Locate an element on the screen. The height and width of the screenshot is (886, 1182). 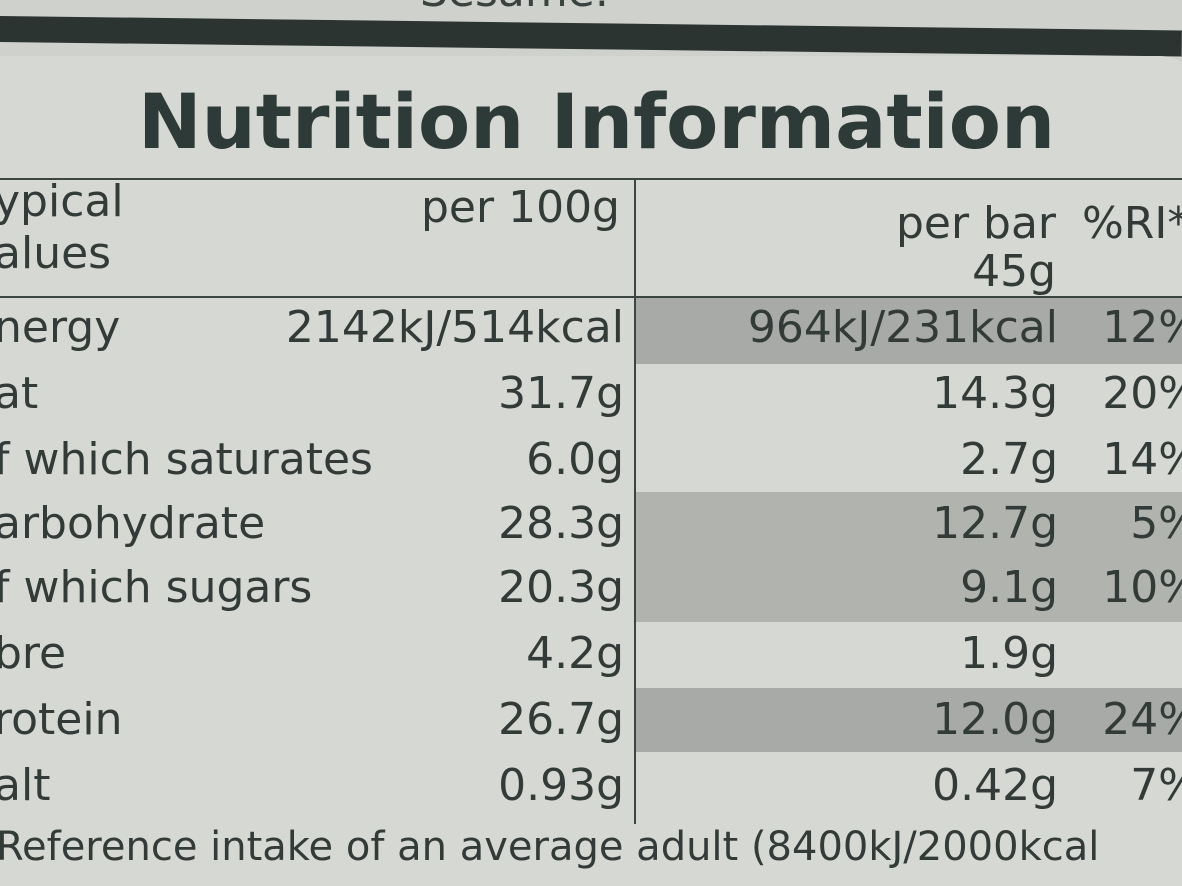
nutrient-per-100g: 2142kJ/514kcal is located at coordinates (454, 327).